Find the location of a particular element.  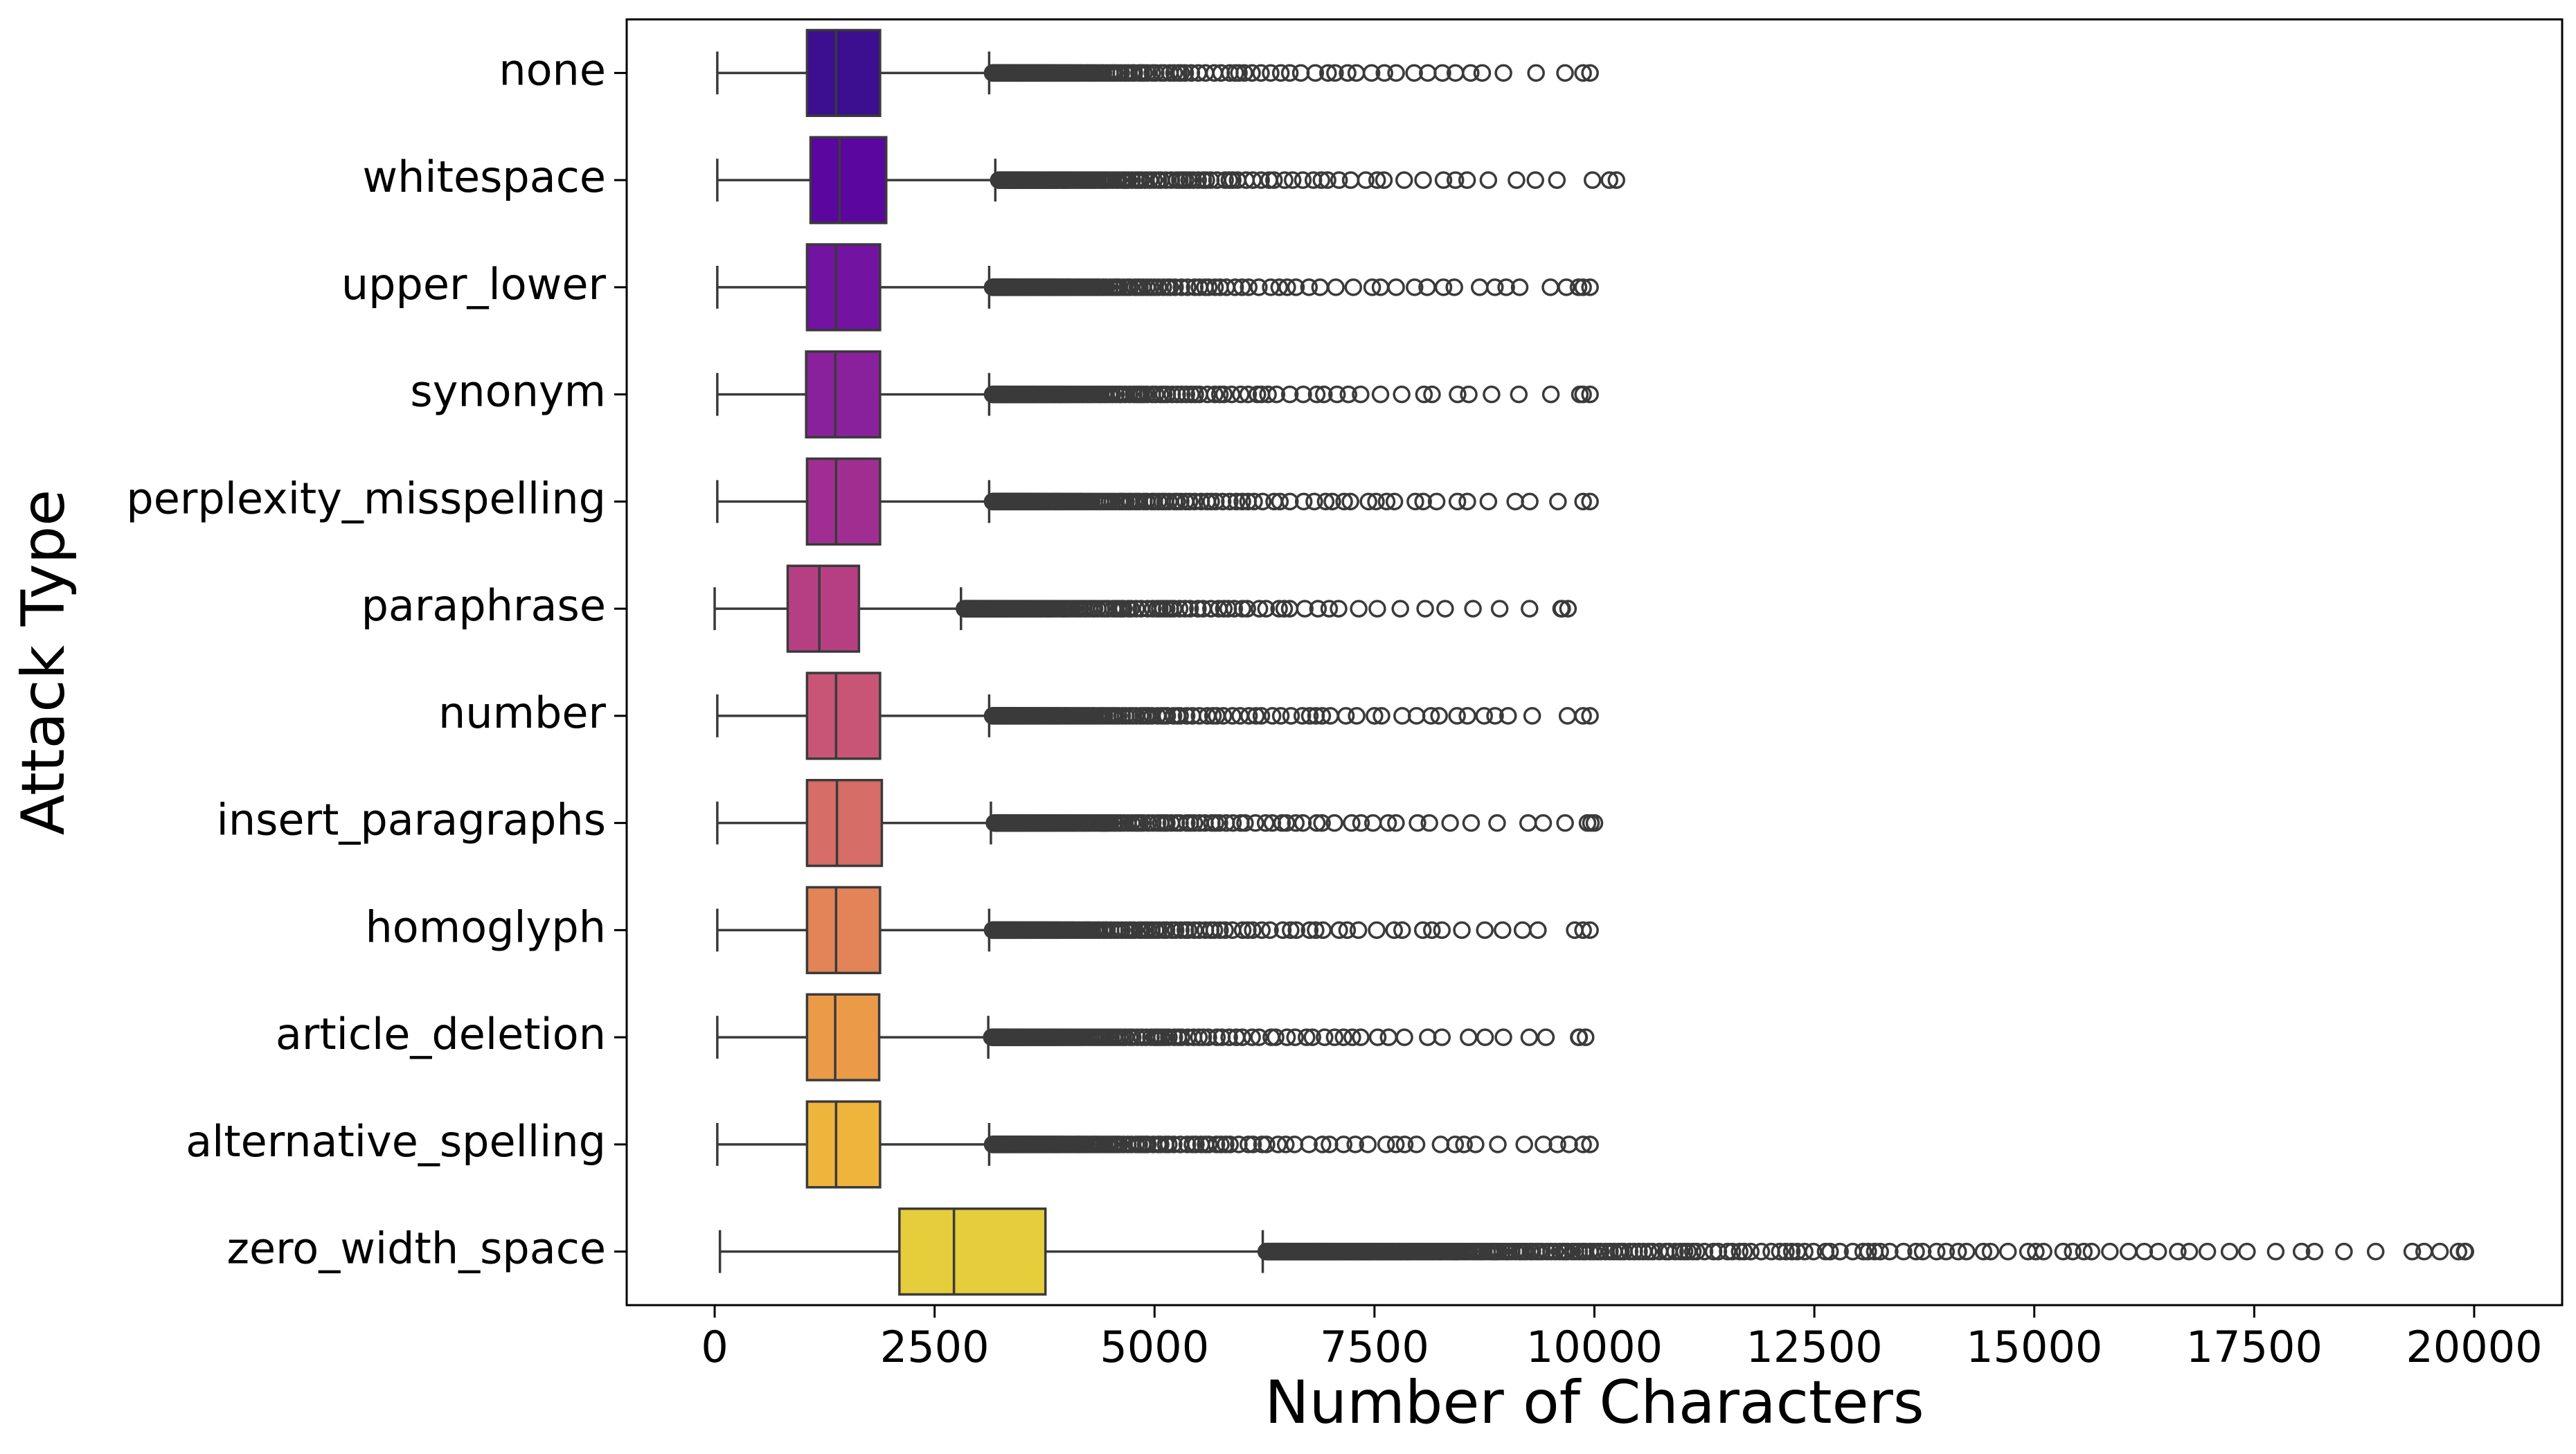

box-group-upper_lower is located at coordinates (1157, 288).